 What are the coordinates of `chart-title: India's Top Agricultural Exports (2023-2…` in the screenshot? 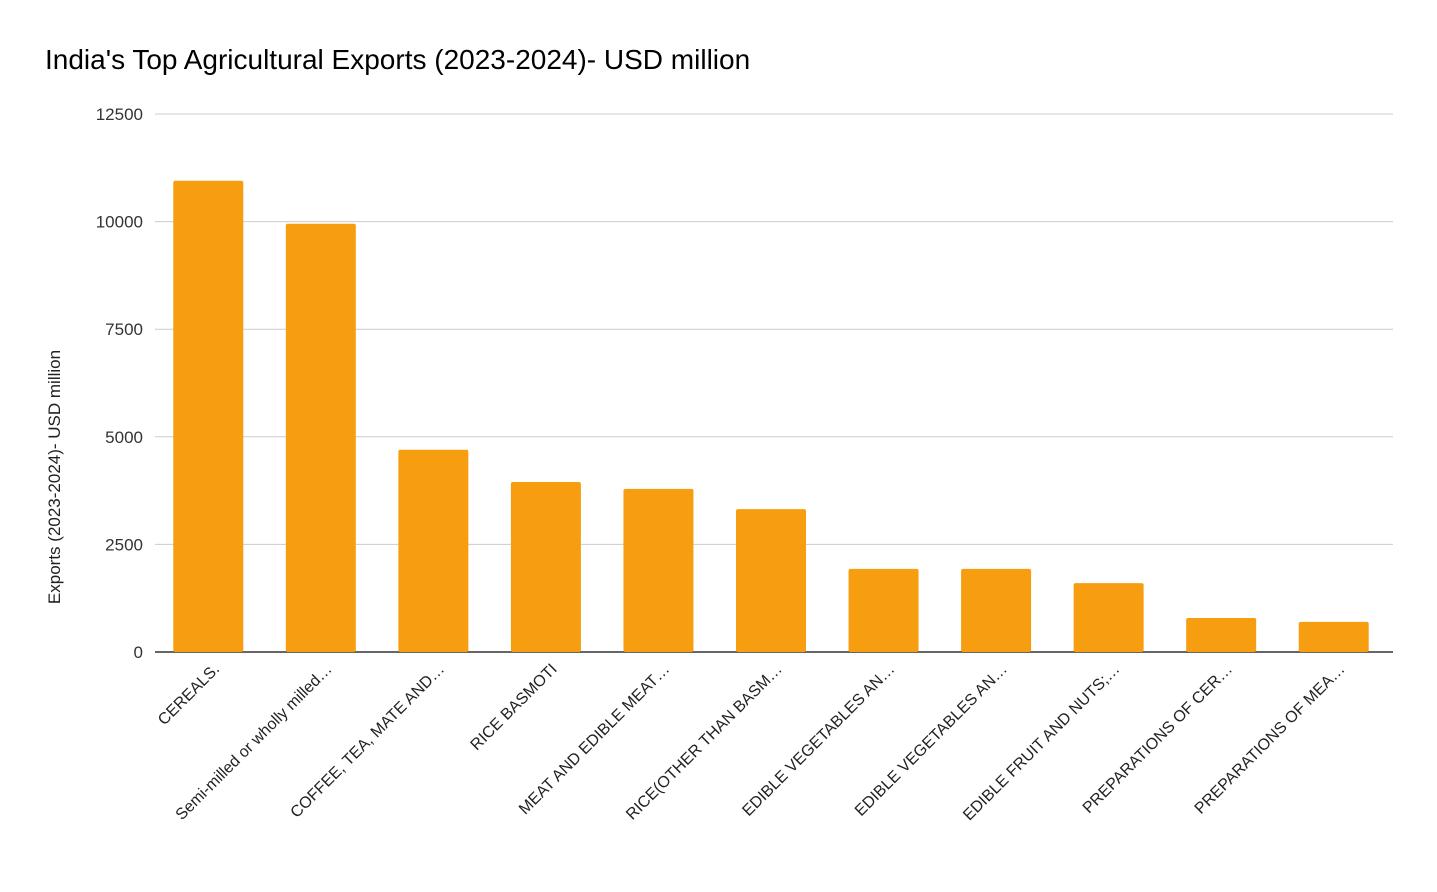 It's located at (397, 59).